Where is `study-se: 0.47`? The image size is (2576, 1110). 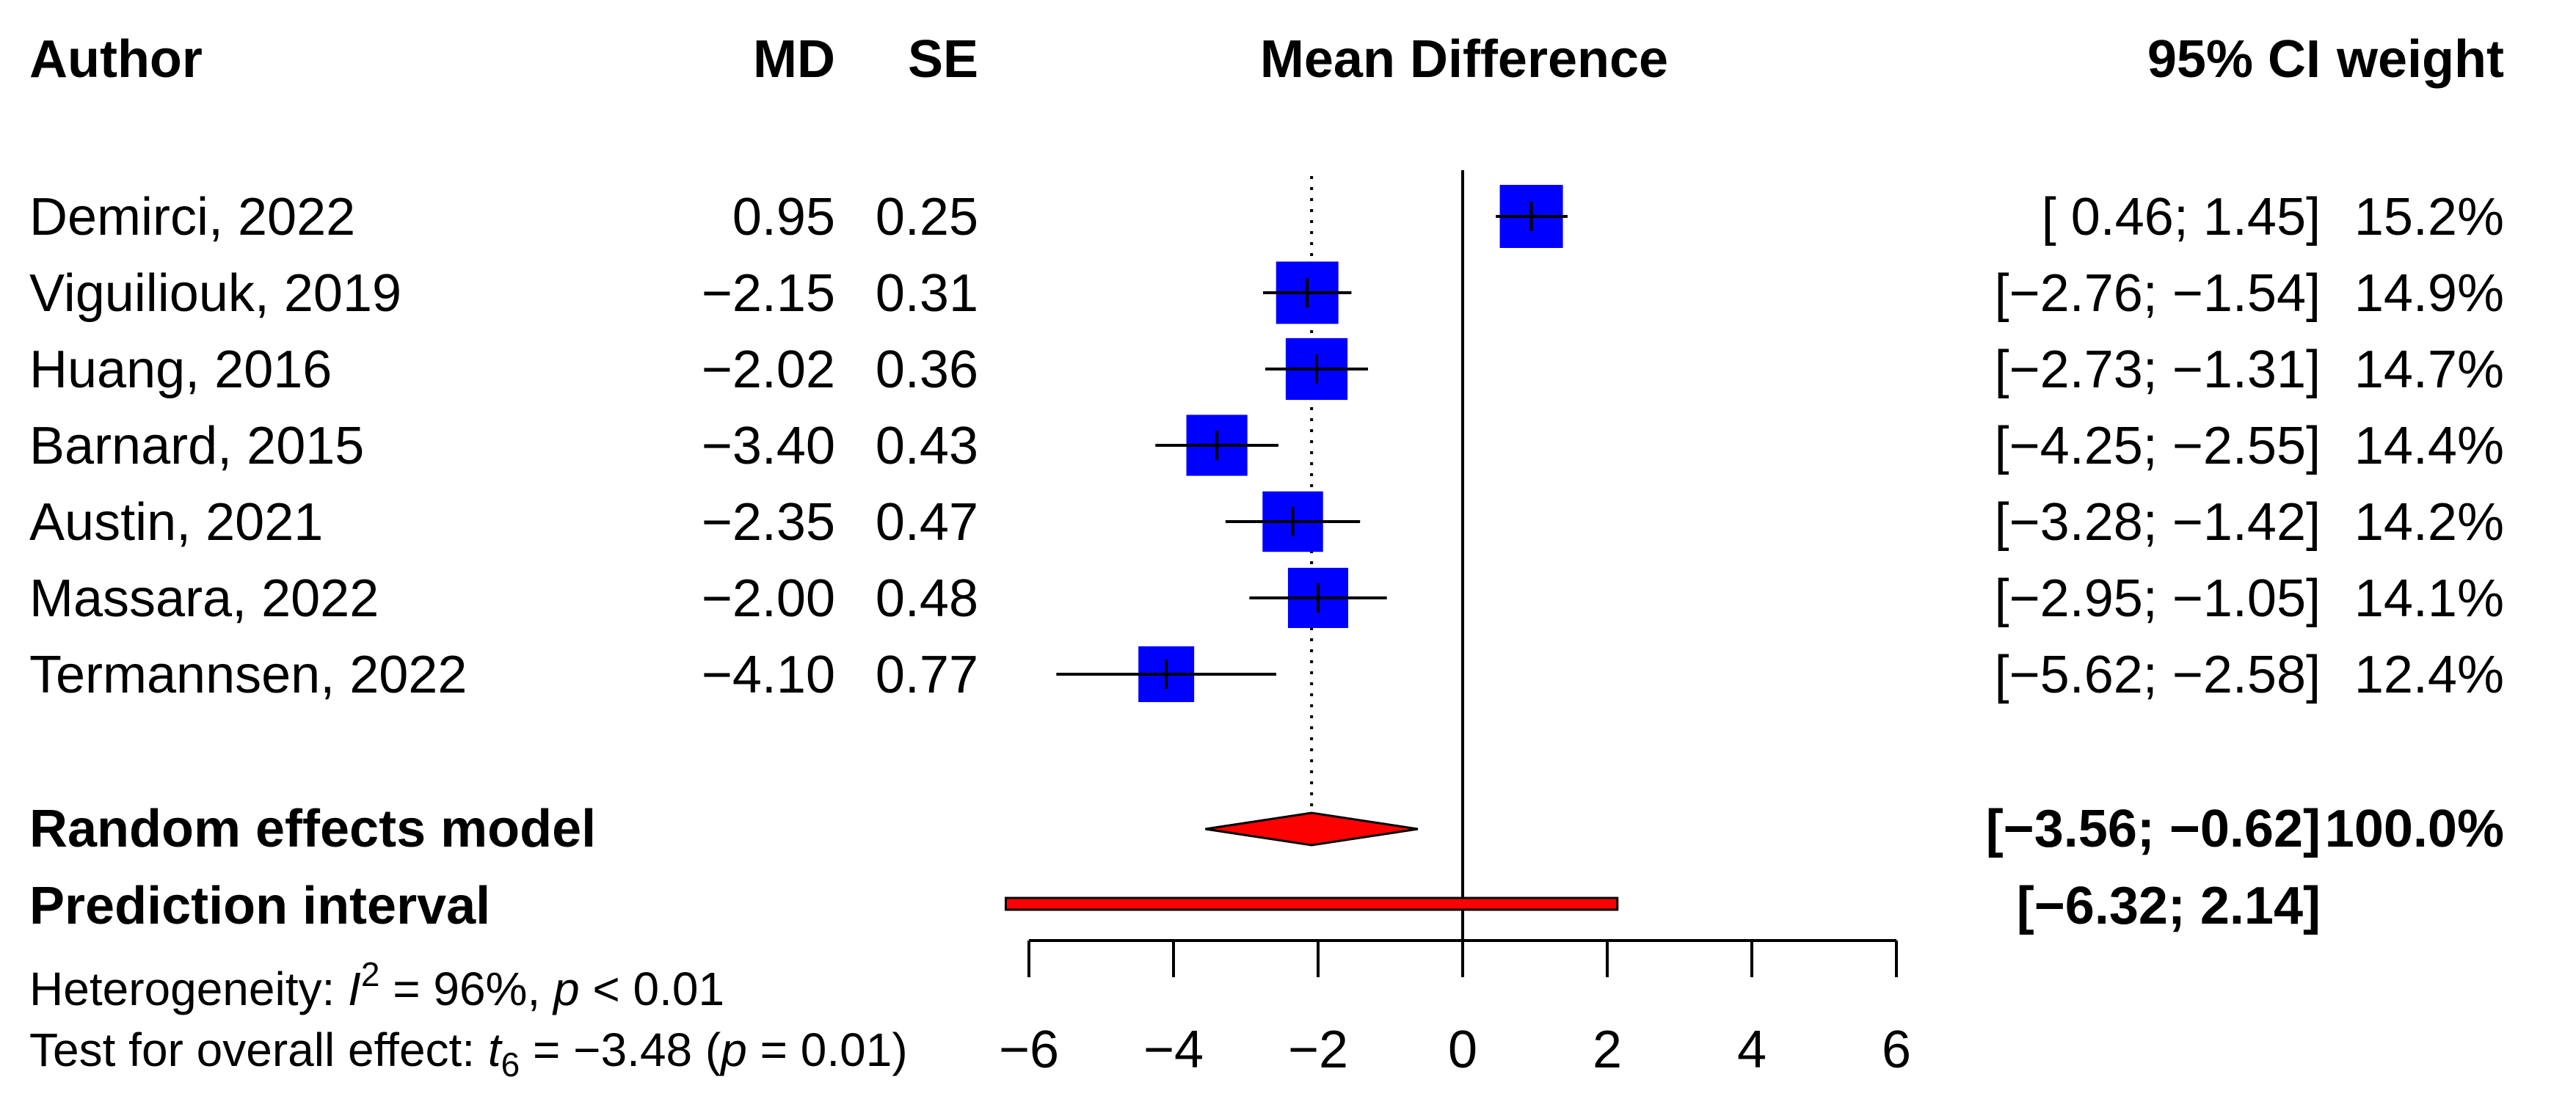
study-se: 0.47 is located at coordinates (927, 522).